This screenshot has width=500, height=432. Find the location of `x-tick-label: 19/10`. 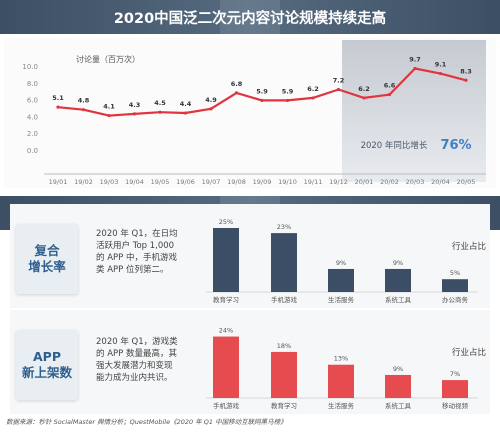

x-tick-label: 19/10 is located at coordinates (287, 182).